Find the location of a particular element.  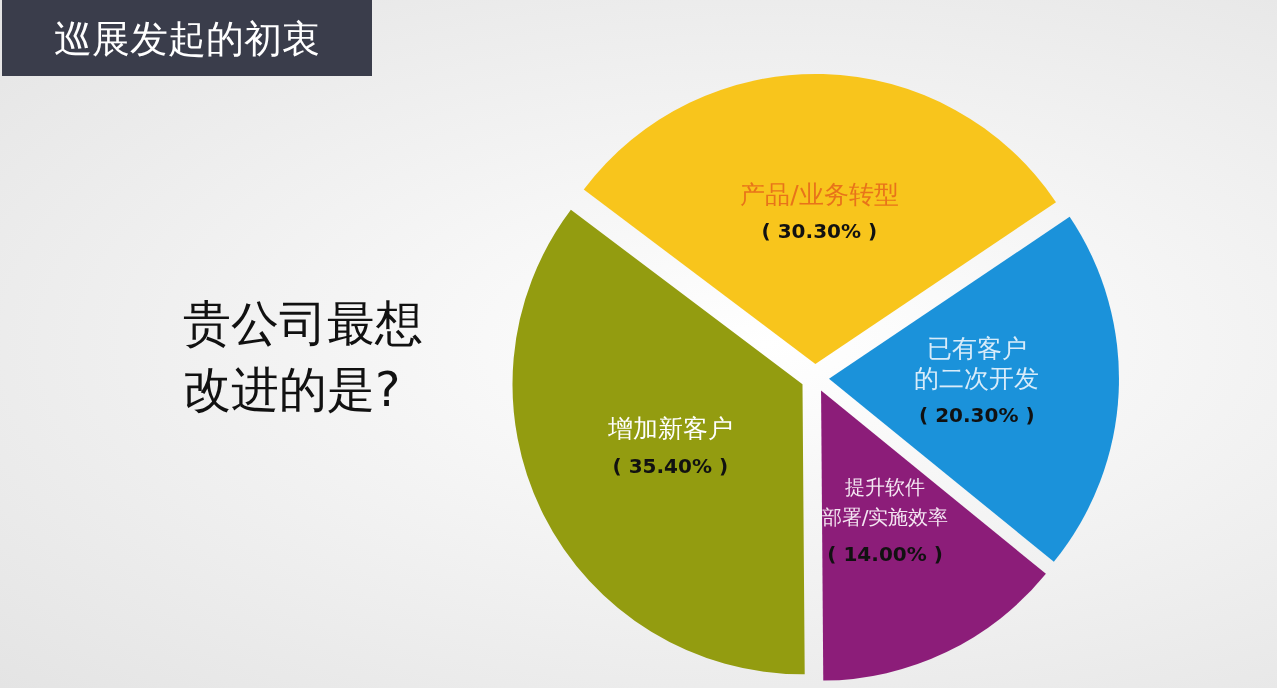

data-label: ( 35.40% ) is located at coordinates (670, 465).